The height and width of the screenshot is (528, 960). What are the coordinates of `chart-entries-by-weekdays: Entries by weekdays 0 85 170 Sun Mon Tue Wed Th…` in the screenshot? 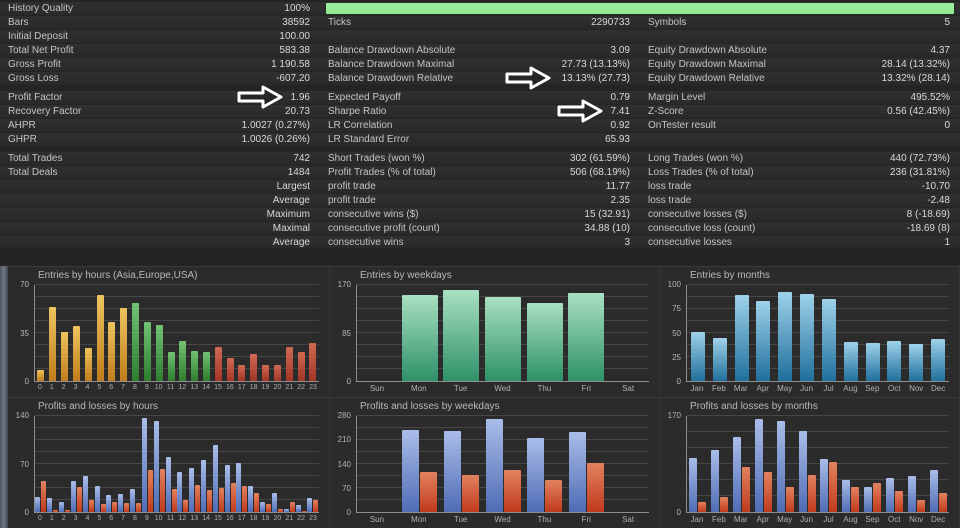 It's located at (495, 331).